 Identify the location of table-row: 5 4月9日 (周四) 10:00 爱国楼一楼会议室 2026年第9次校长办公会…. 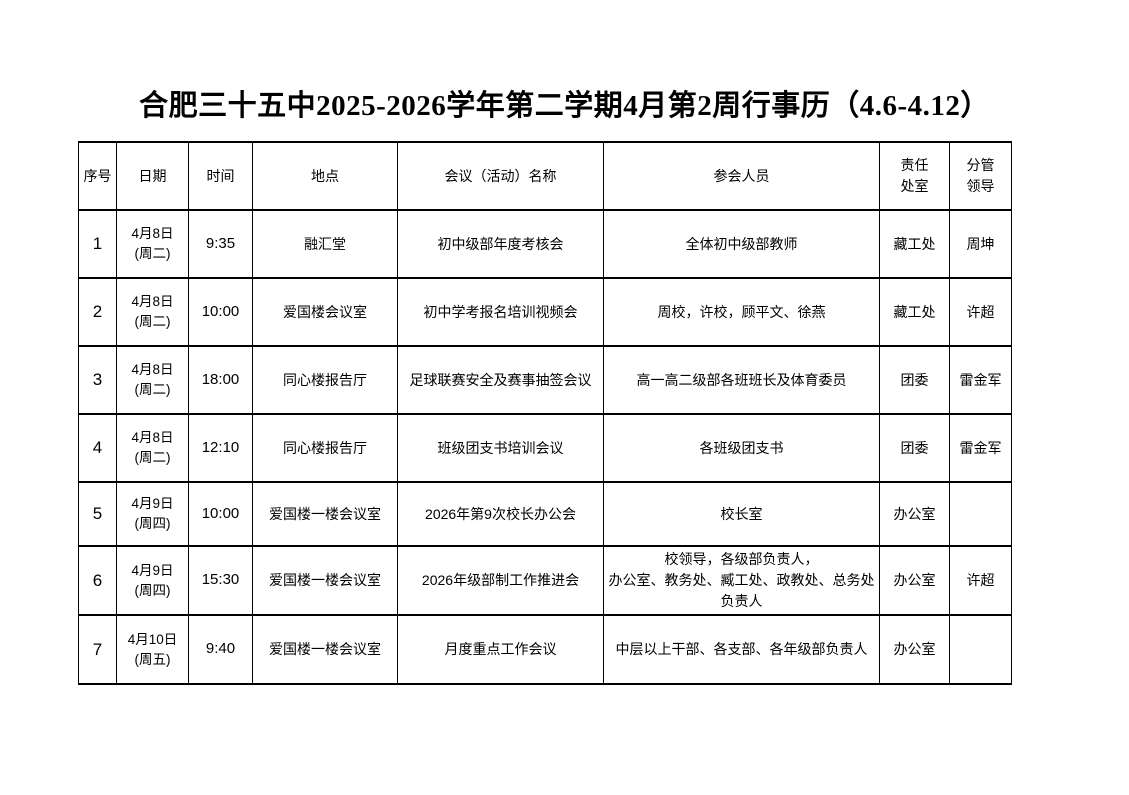
(545, 514).